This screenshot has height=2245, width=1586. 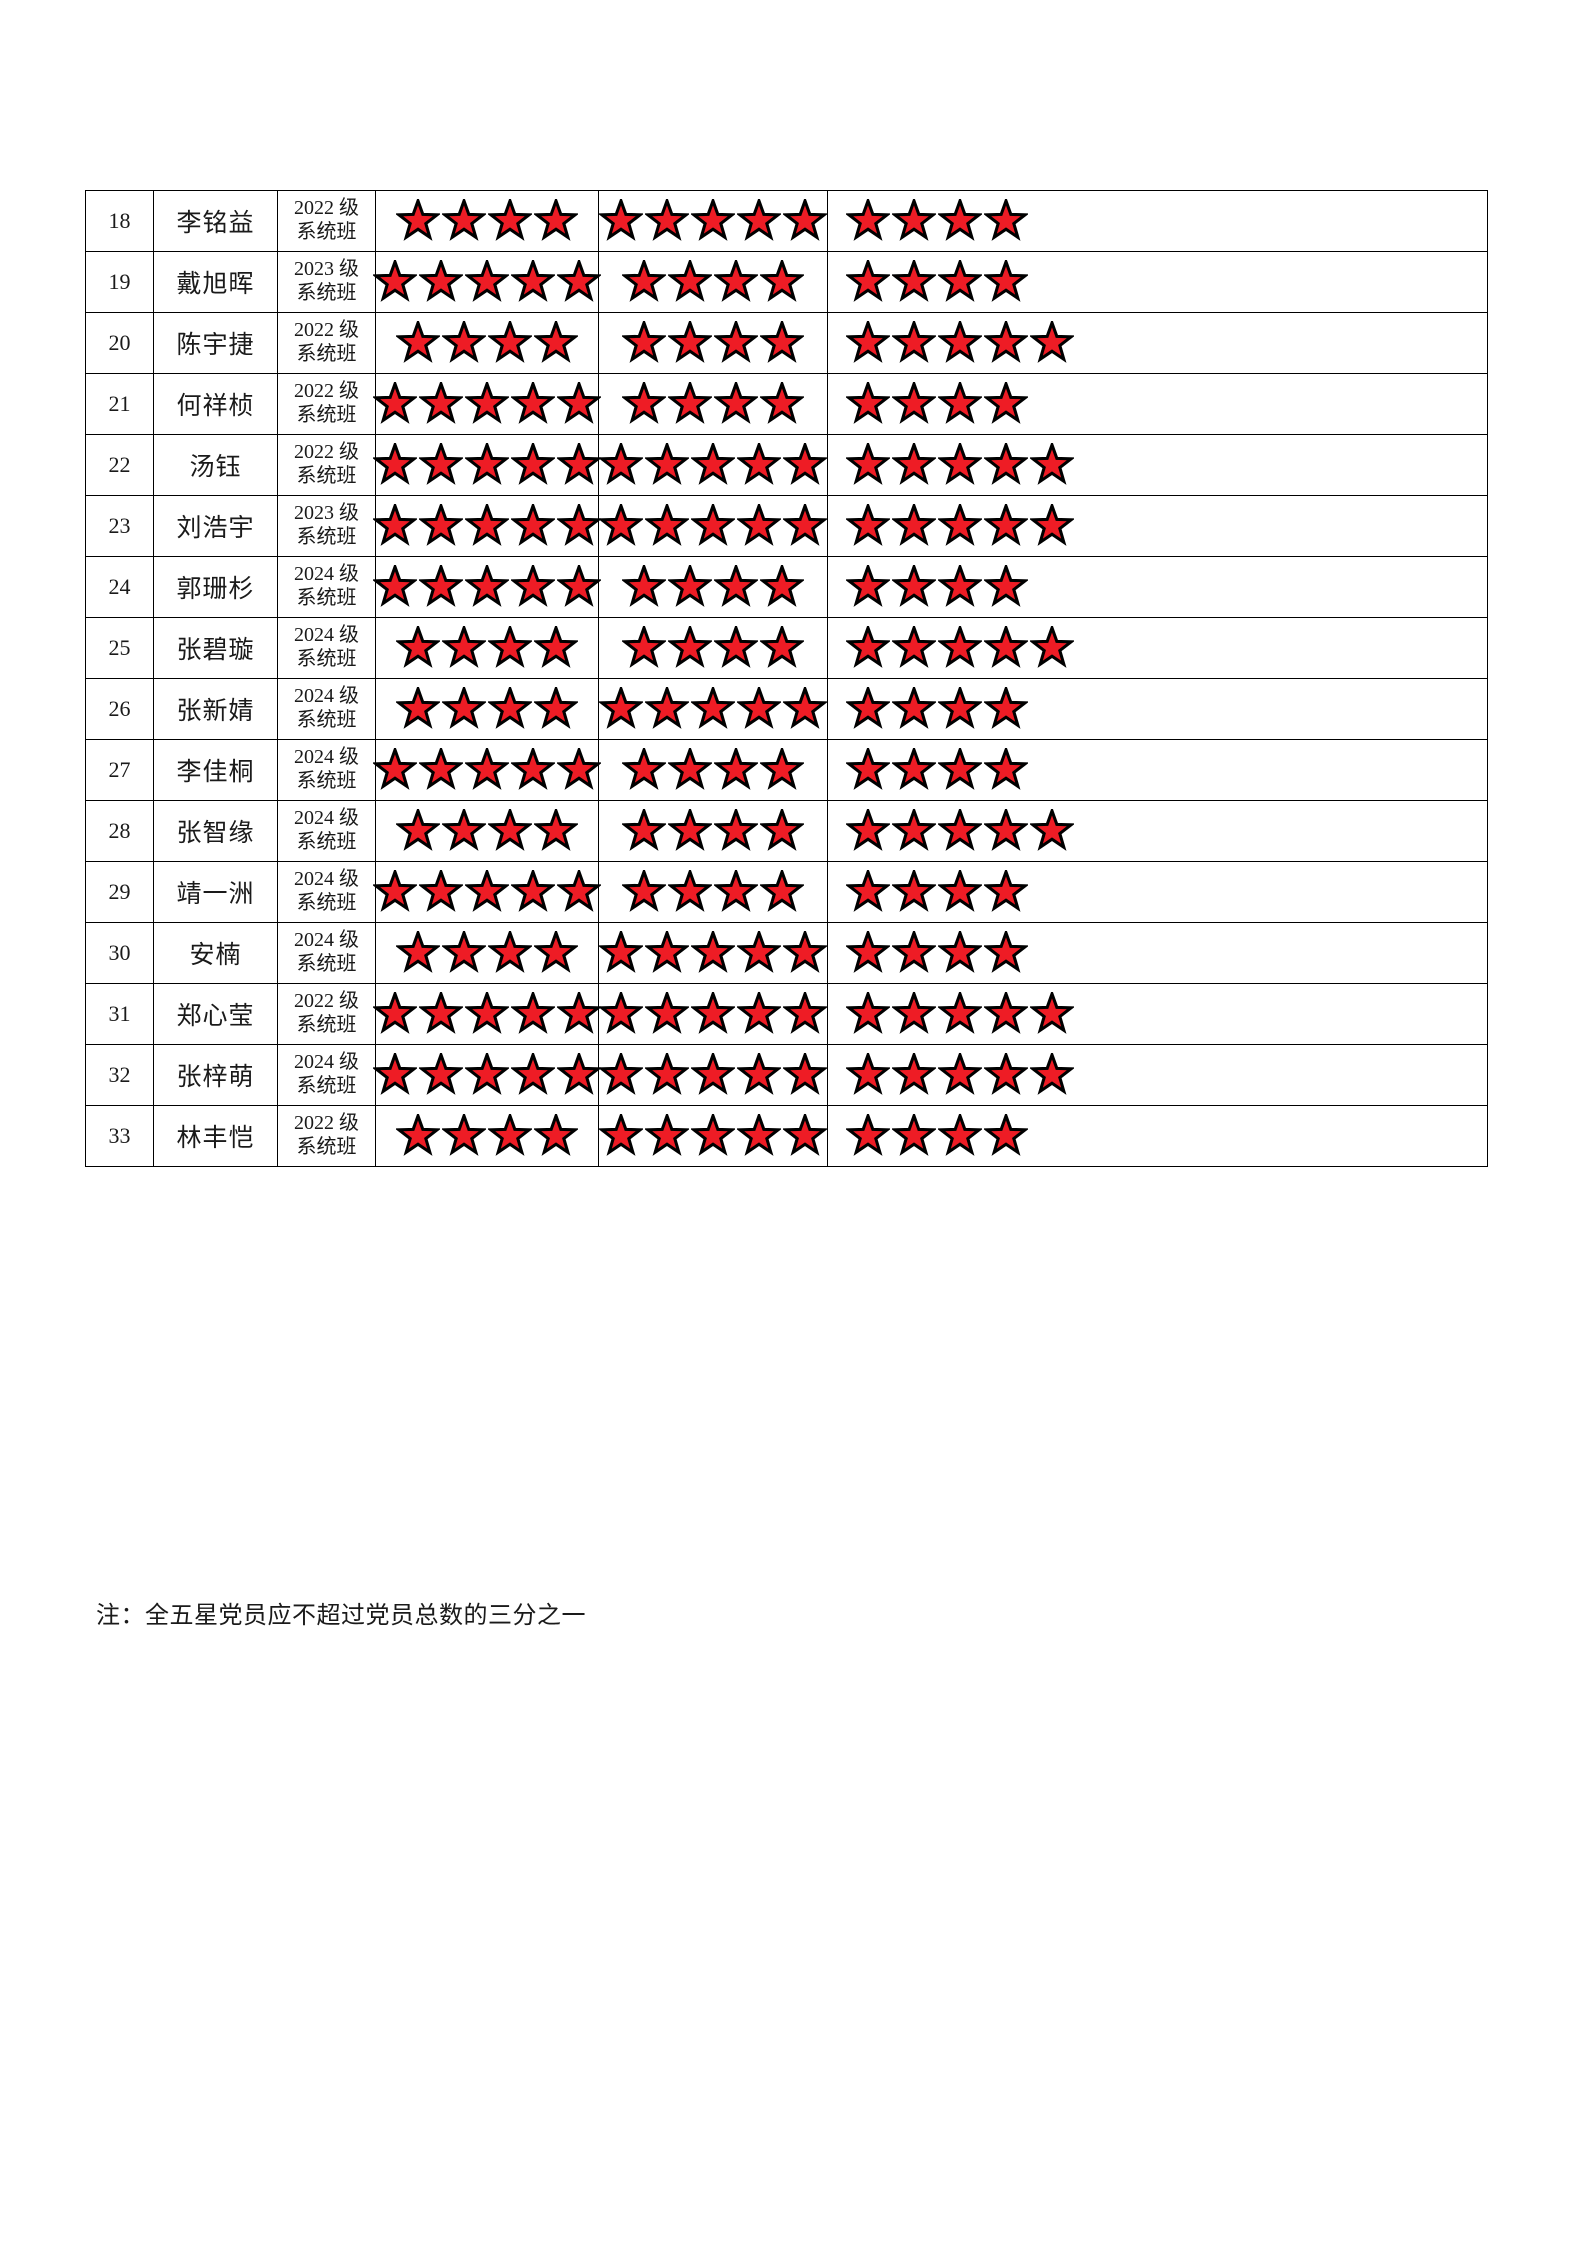 What do you see at coordinates (215, 343) in the screenshot?
I see `cell-name: 陈宇捷` at bounding box center [215, 343].